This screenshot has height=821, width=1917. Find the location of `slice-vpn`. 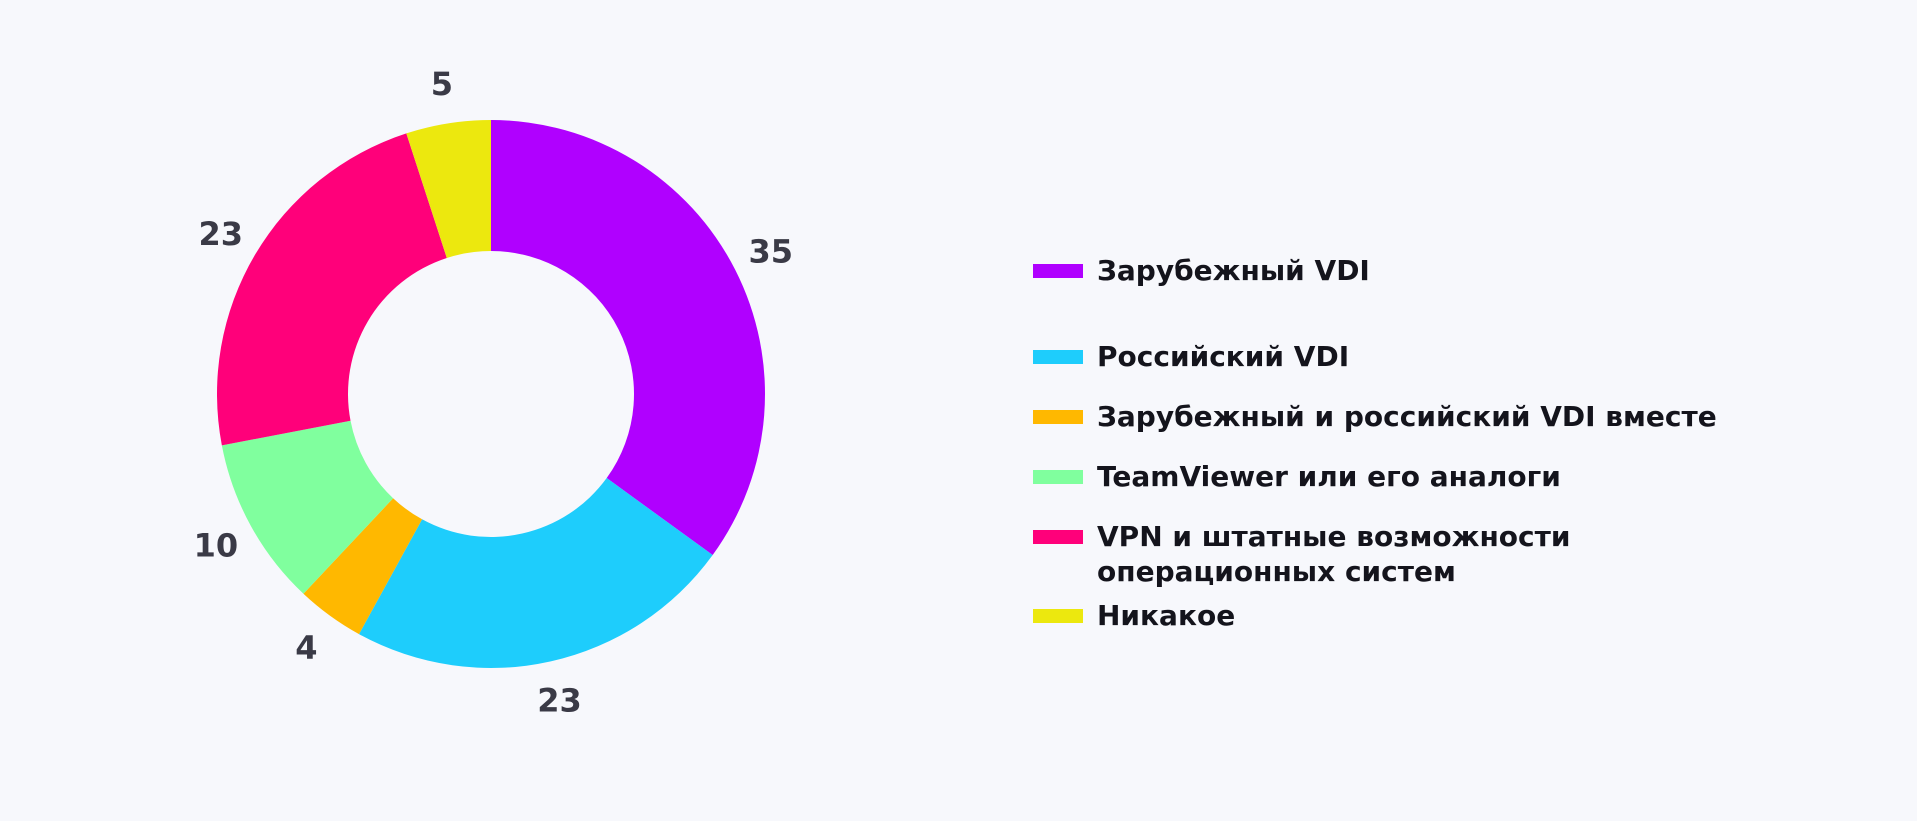

slice-vpn is located at coordinates (331, 289).